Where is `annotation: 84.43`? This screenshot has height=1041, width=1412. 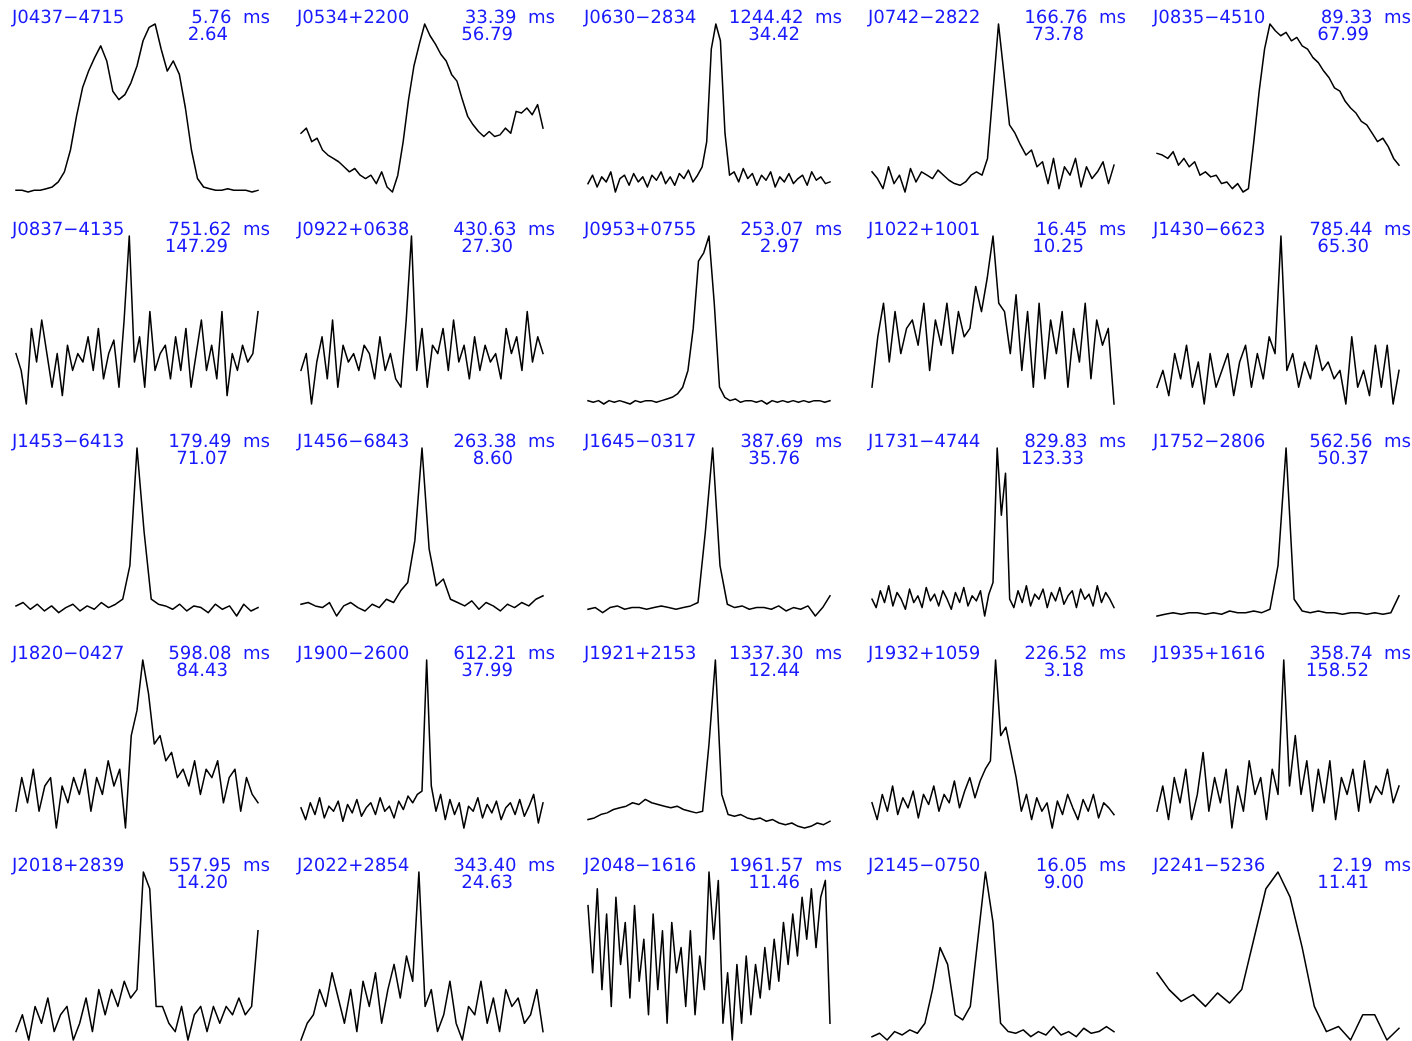 annotation: 84.43 is located at coordinates (202, 669).